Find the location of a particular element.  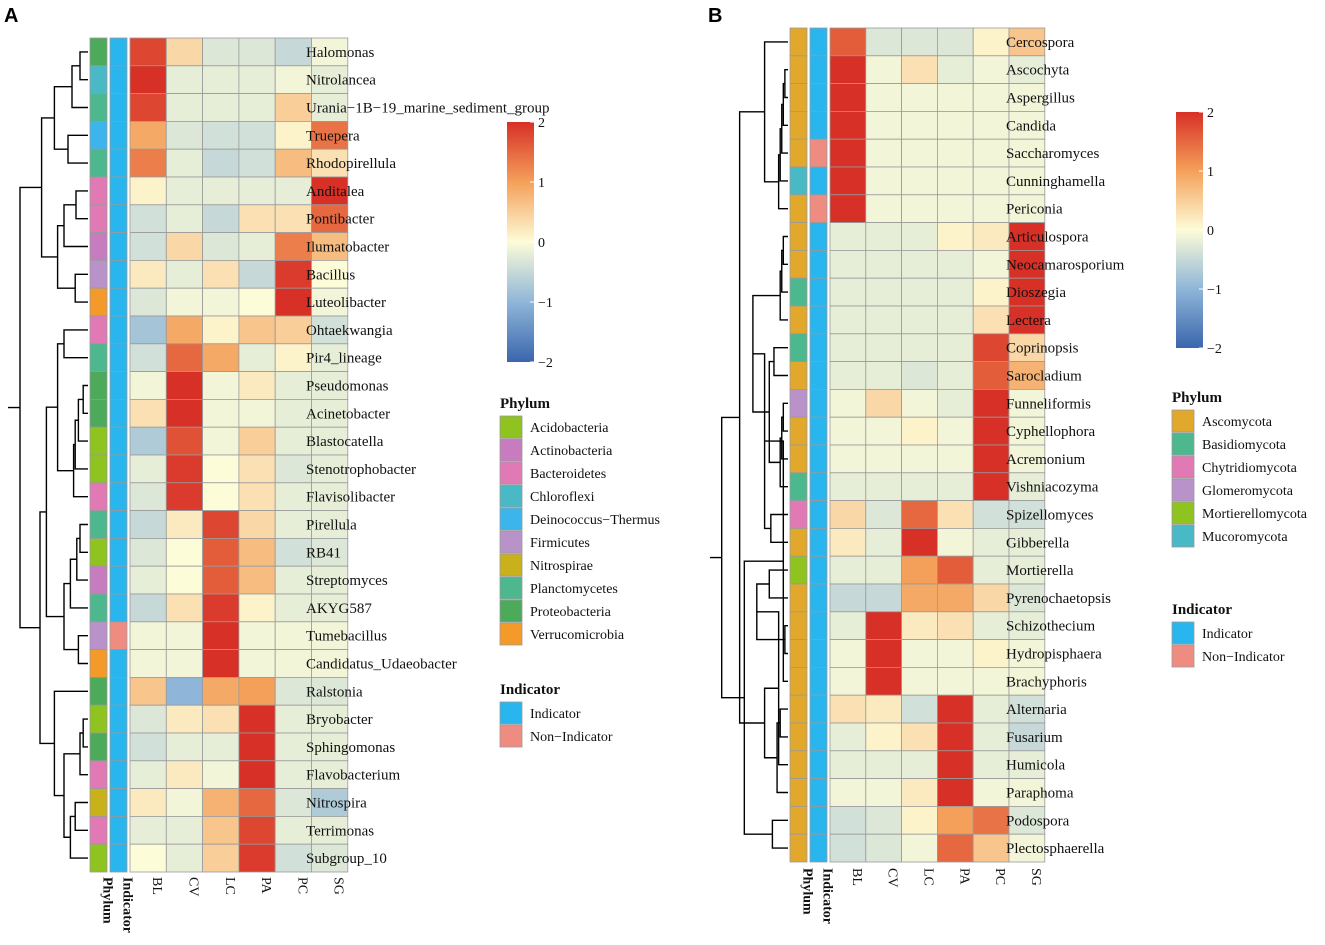

row-label: Paraphoma is located at coordinates (1040, 794).